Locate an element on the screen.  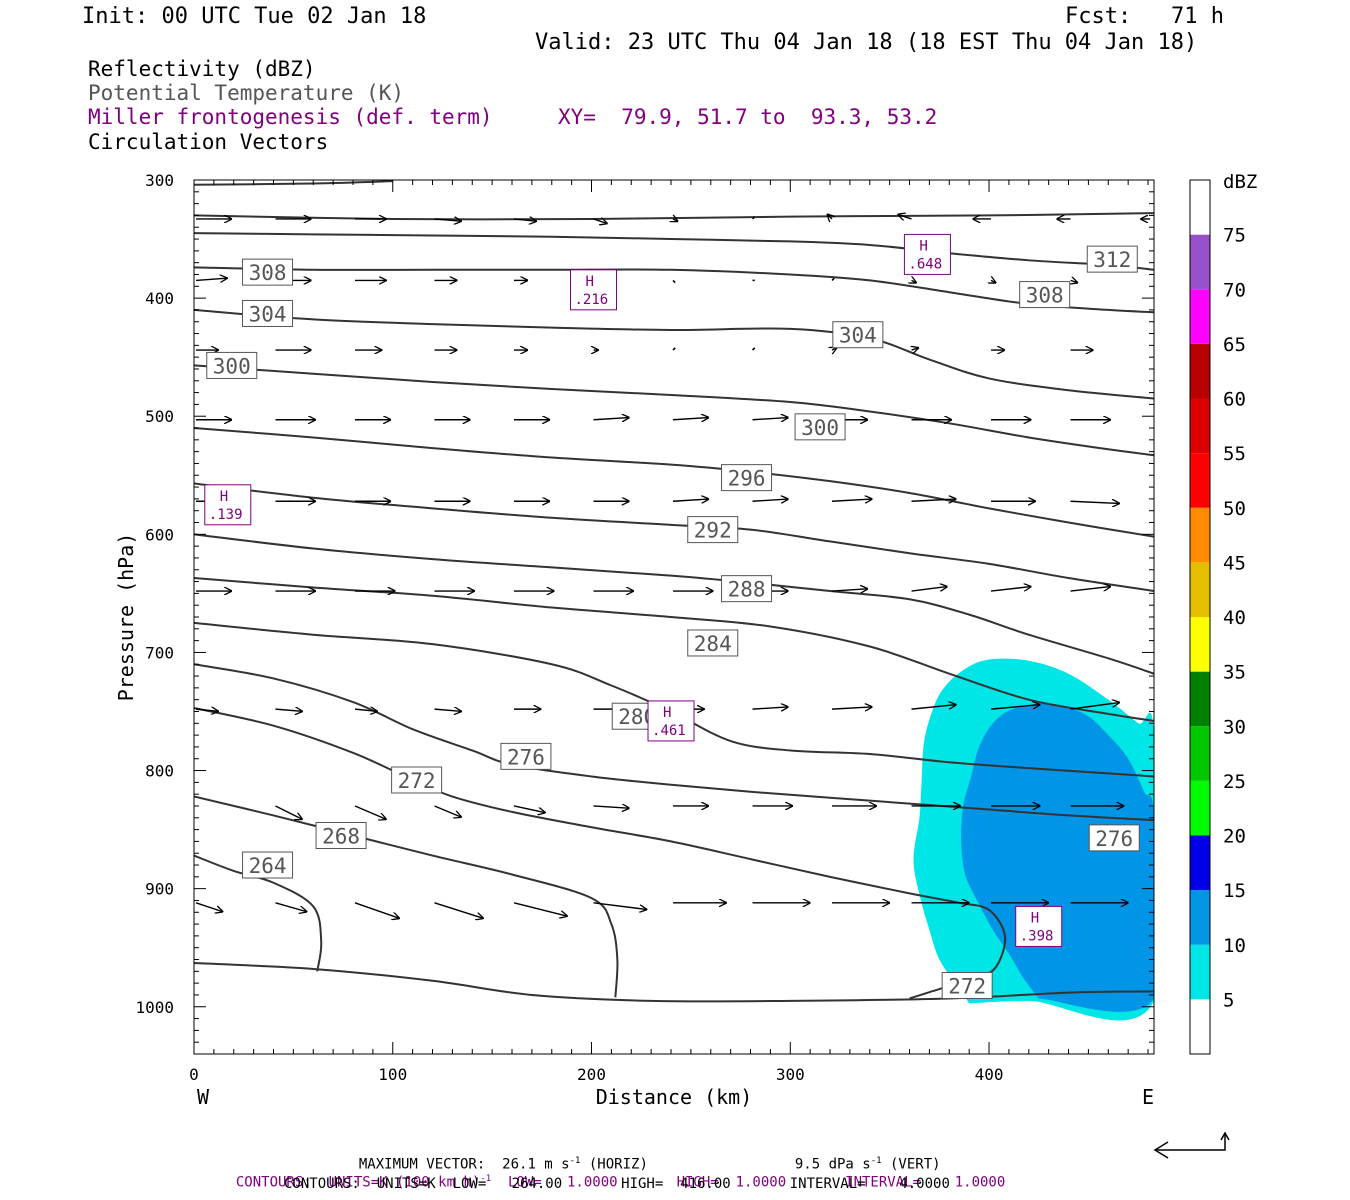
x-axis-label: Distance (km) is located at coordinates (674, 1097).